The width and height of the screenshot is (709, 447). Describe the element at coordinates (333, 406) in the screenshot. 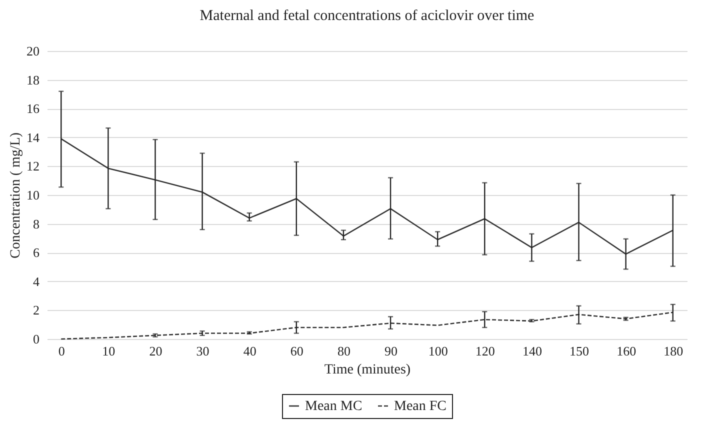

I see `legend-label: Mean MC` at that location.